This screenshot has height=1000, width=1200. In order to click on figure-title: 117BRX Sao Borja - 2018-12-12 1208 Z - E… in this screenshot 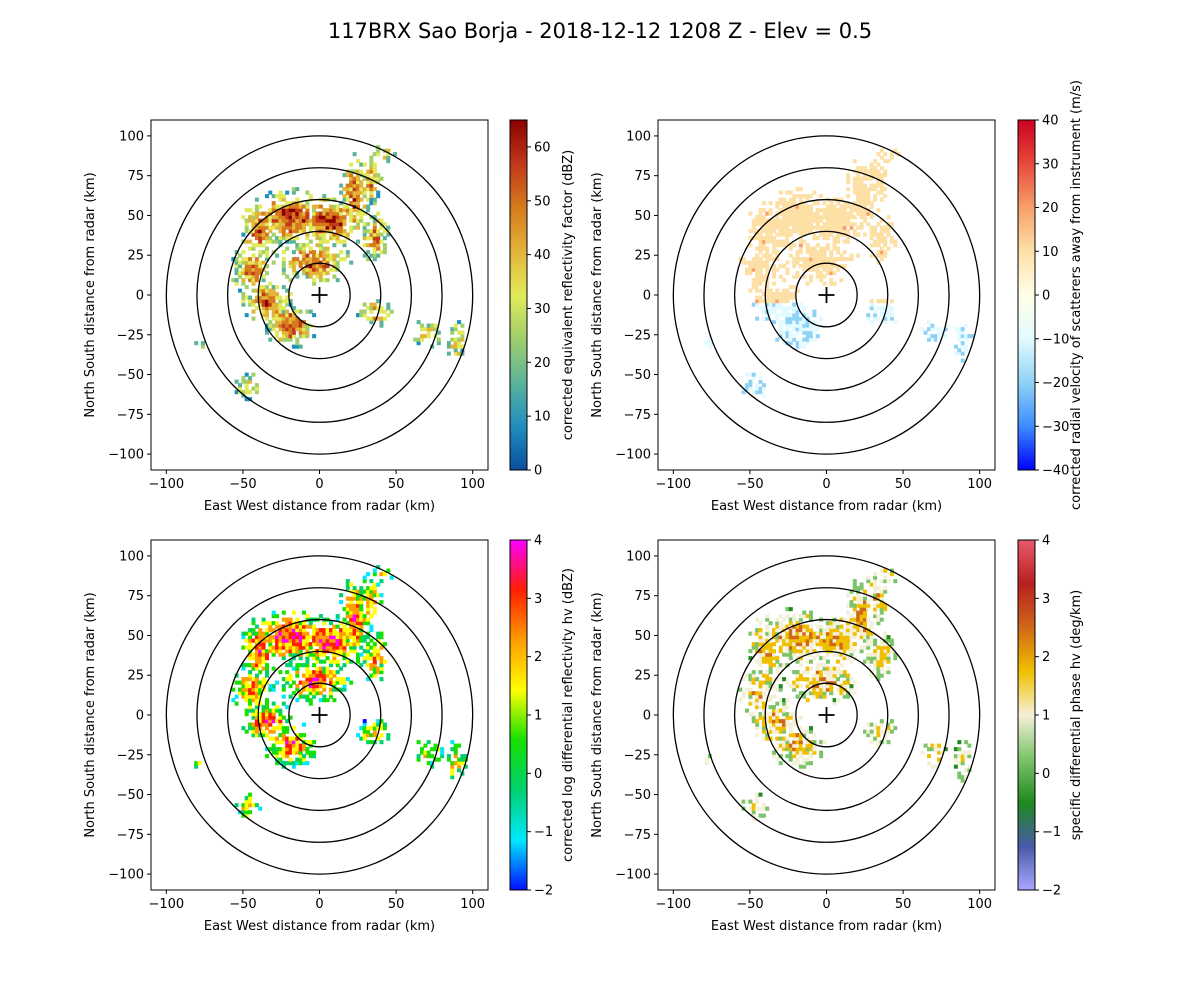, I will do `click(600, 31)`.